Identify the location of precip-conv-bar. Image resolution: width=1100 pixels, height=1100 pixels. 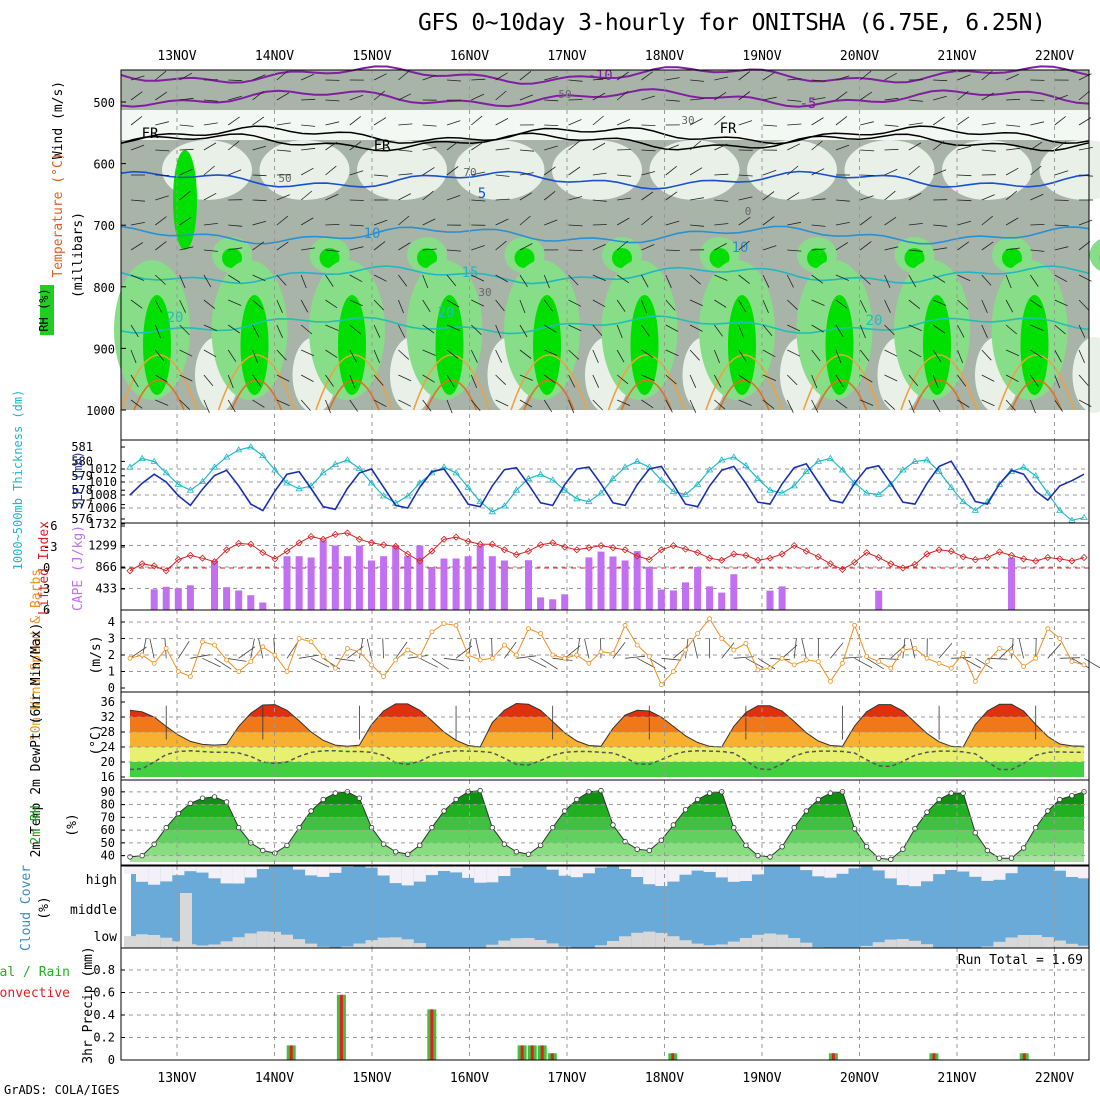
(673, 1057).